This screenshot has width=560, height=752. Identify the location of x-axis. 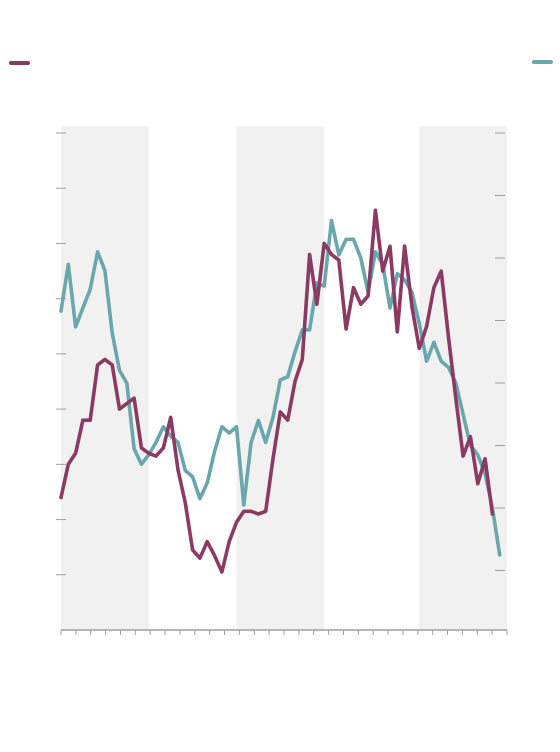
(284, 632).